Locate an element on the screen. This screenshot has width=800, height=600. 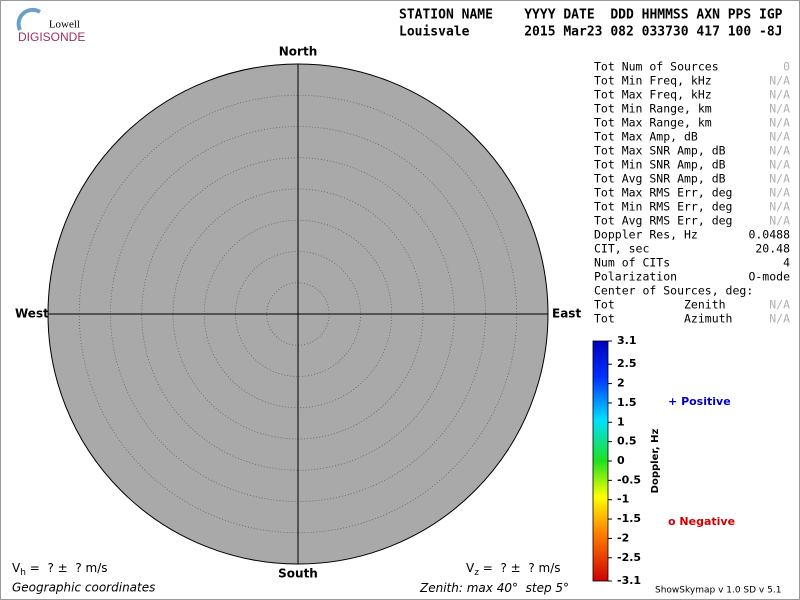
colorbar-tick-label: -3.1 is located at coordinates (629, 580).